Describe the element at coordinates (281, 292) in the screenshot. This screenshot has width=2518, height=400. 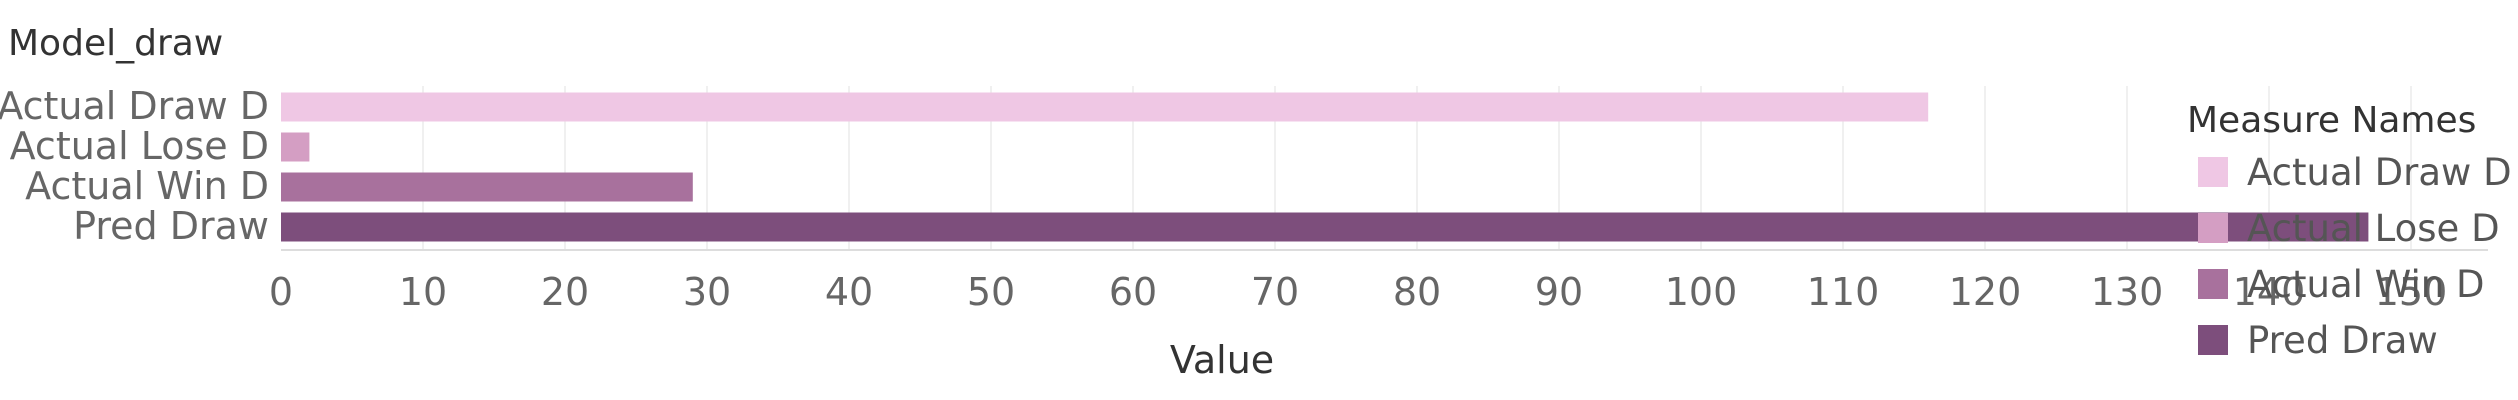
I see `x-tick-label: 0` at that location.